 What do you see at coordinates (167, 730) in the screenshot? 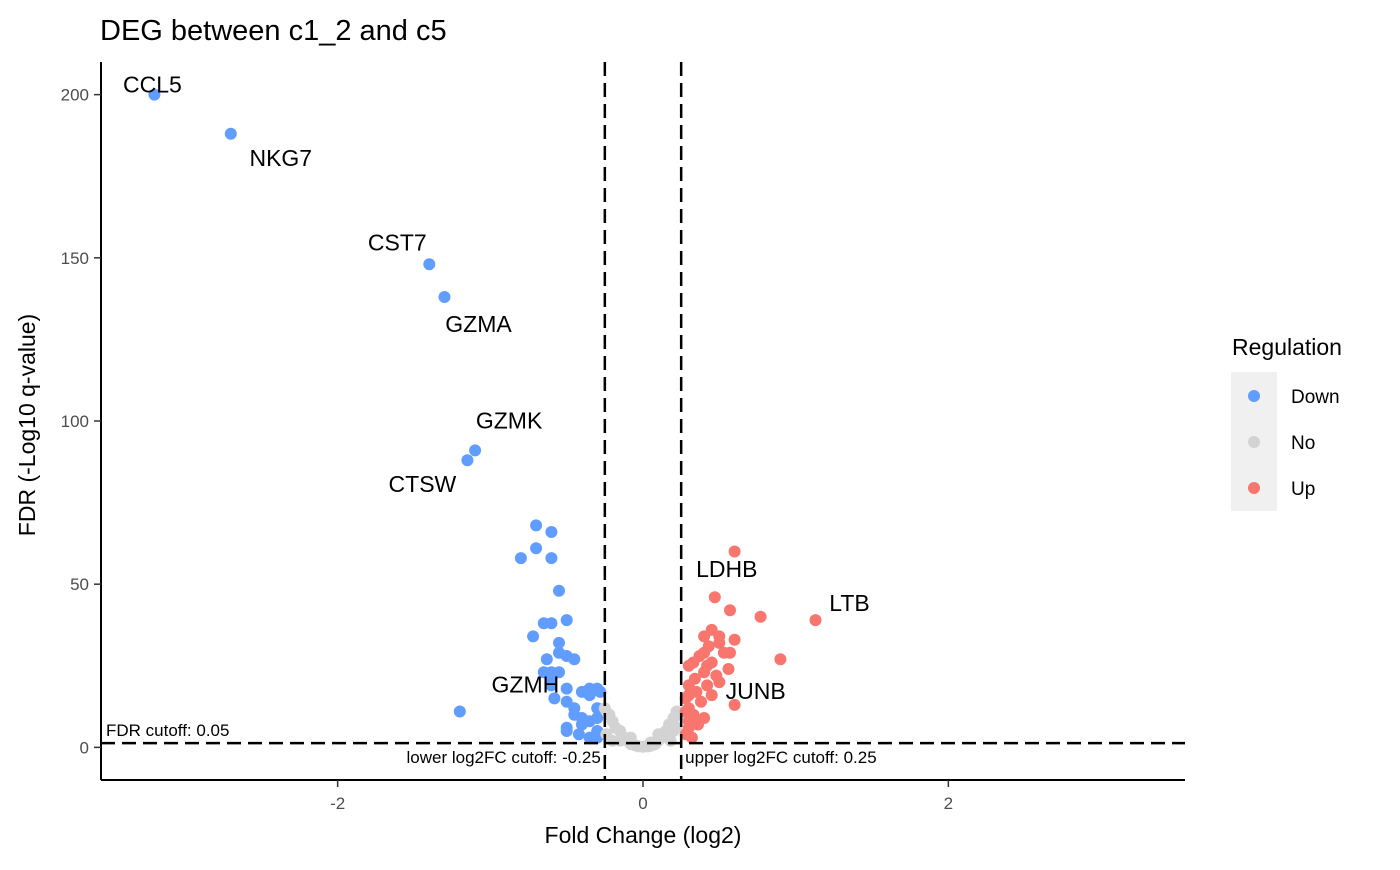
I see `fdr-cutoff-label: FDR cutoff: 0.05` at bounding box center [167, 730].